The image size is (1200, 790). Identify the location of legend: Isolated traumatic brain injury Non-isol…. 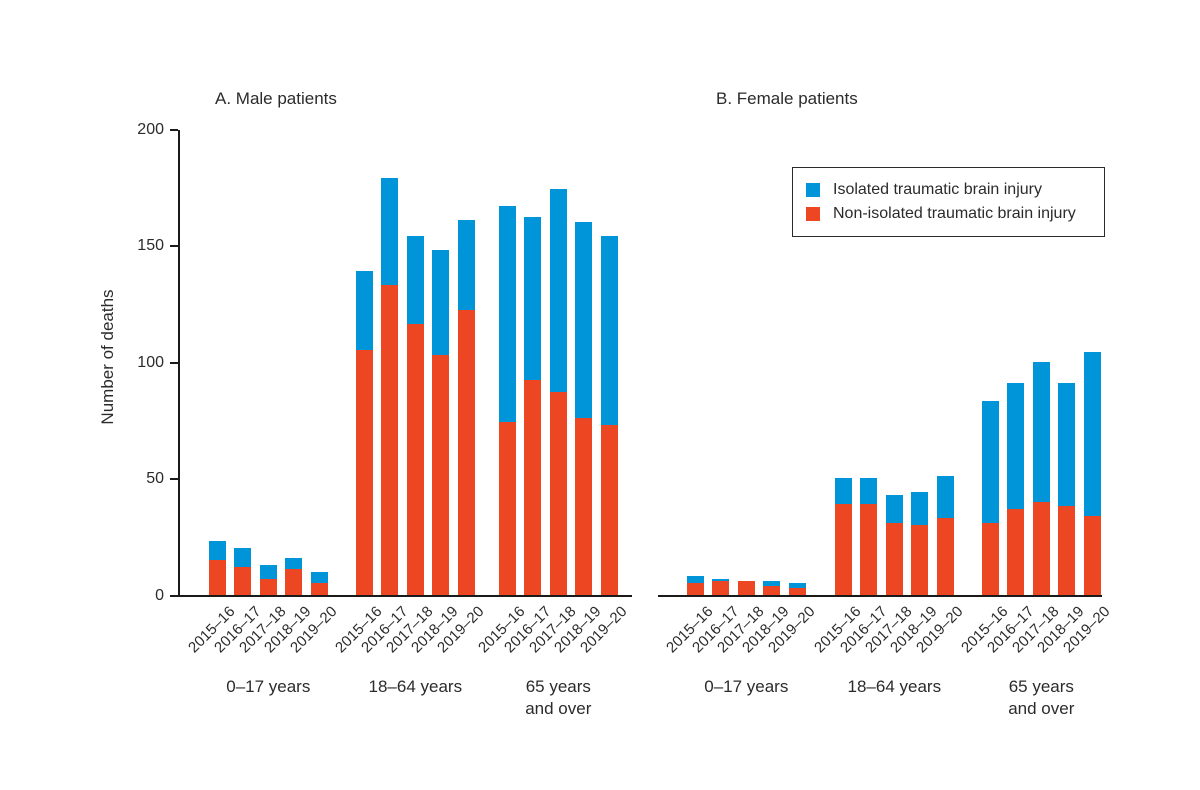
(948, 202).